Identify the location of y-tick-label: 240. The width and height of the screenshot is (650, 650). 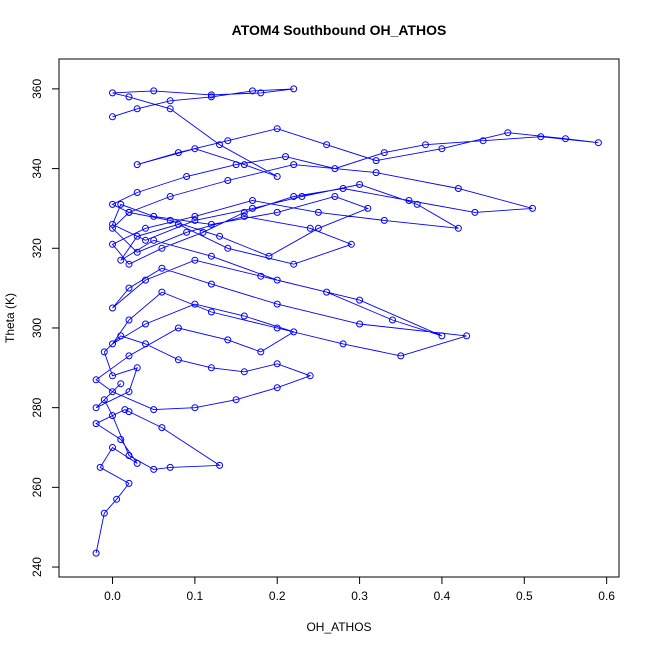
(37, 567).